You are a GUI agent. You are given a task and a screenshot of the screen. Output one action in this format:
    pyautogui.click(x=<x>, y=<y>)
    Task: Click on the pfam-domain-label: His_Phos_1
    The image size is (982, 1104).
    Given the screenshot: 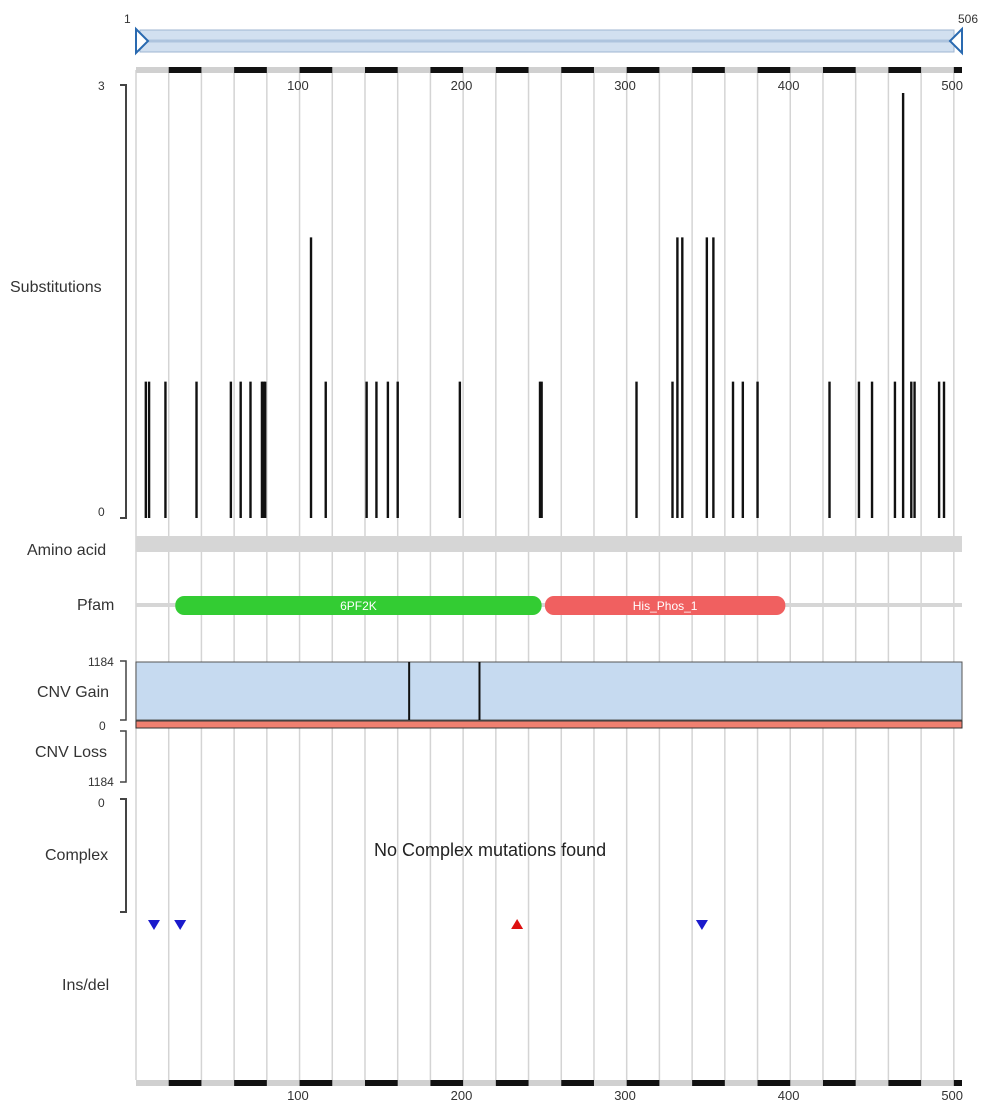 What is the action you would take?
    pyautogui.click(x=665, y=606)
    